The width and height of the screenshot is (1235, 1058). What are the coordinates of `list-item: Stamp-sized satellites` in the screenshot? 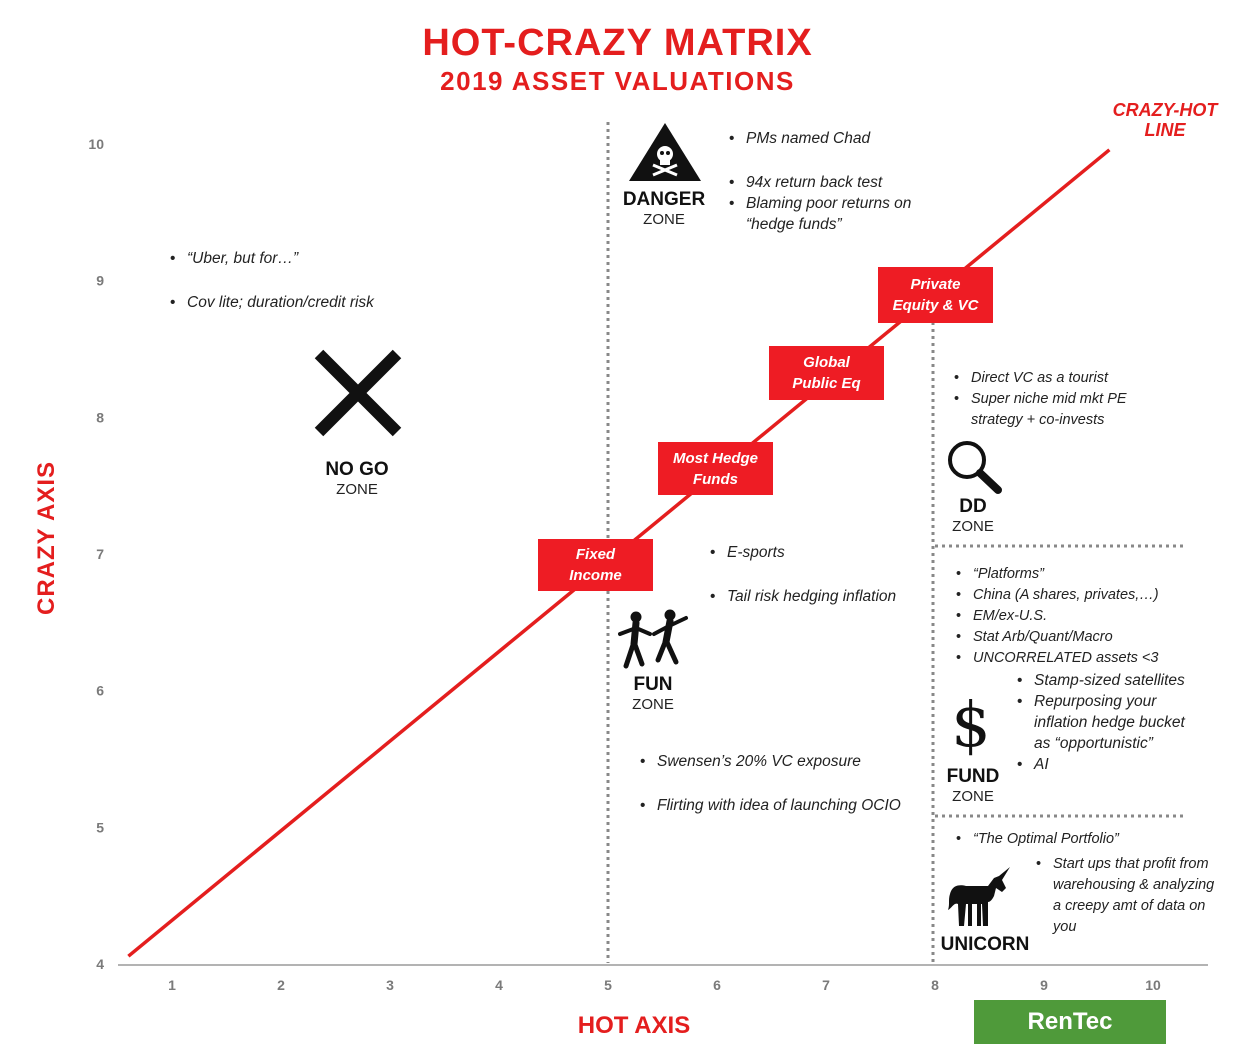 It's located at (1107, 680).